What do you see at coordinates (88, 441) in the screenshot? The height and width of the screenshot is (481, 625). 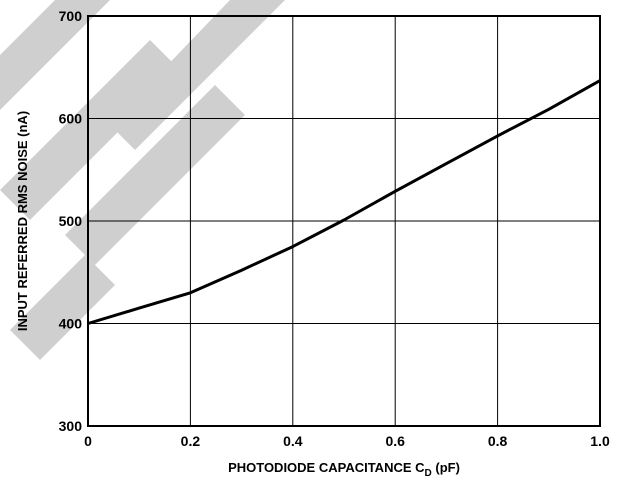 I see `x-tick-label-0: 0` at bounding box center [88, 441].